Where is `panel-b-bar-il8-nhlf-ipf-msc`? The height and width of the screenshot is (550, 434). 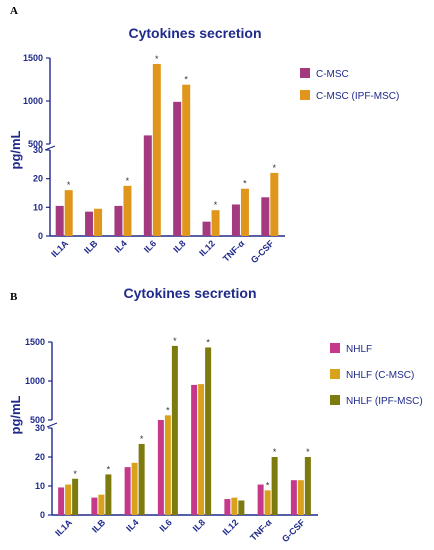
panel-b-bar-il8-nhlf-ipf-msc is located at coordinates (208, 431).